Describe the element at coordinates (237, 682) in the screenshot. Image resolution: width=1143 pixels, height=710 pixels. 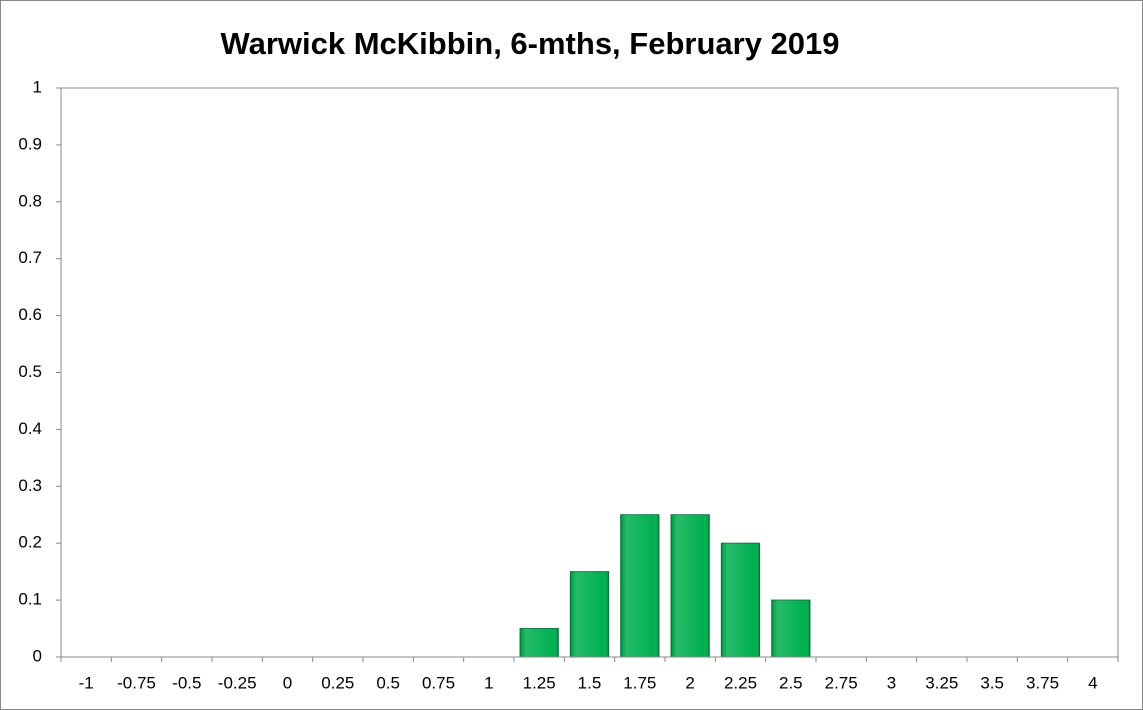
I see `x-tick-label: -0.25` at that location.